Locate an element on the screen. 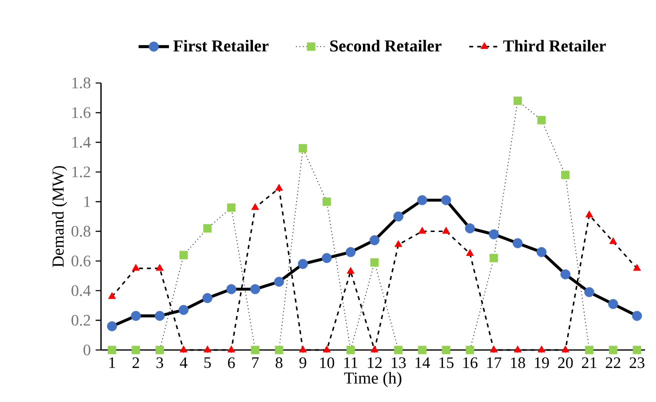 This screenshot has height=402, width=656. y-tick-label: 1.8 is located at coordinates (81, 83).